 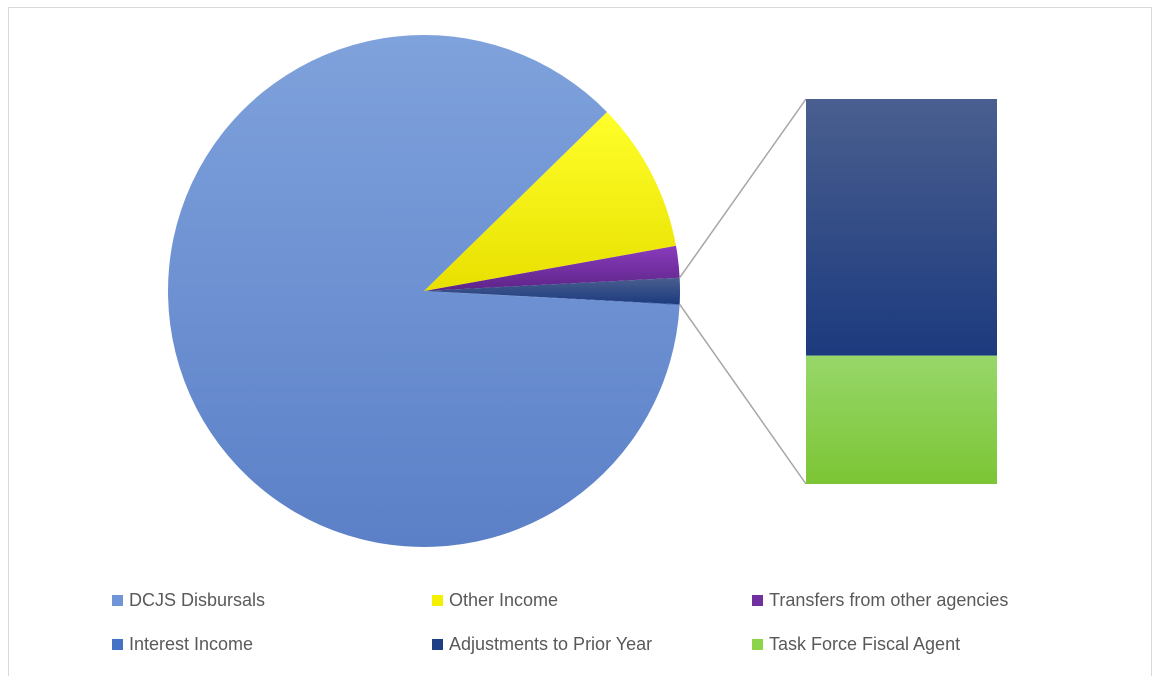 I want to click on bar-segment-adjustments-to-prior-year, so click(x=901, y=227).